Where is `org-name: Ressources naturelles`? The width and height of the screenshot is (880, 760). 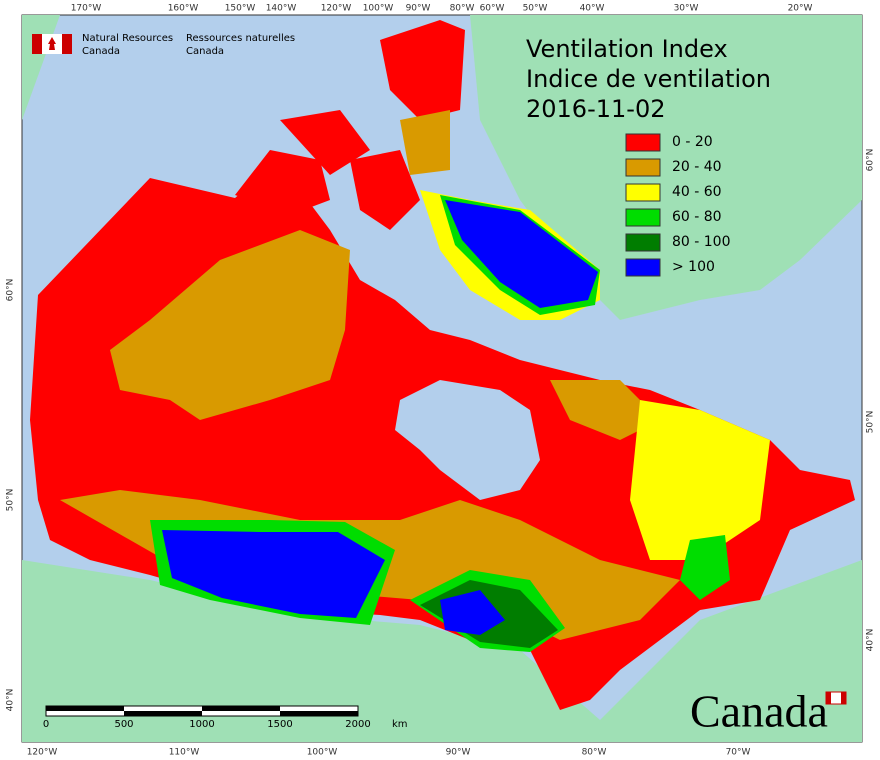 org-name: Ressources naturelles is located at coordinates (240, 38).